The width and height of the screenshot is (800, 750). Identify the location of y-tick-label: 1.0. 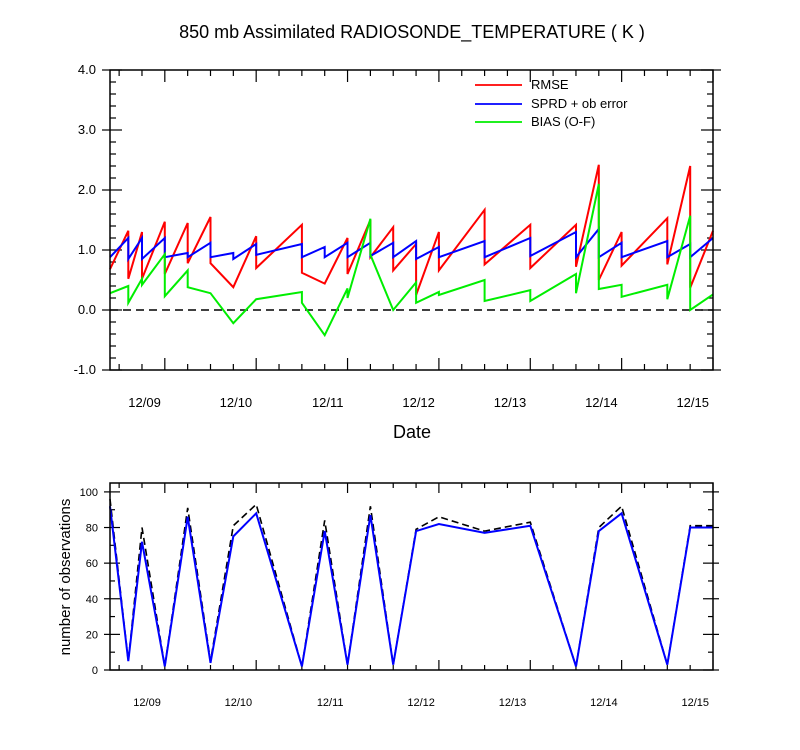
(87, 249).